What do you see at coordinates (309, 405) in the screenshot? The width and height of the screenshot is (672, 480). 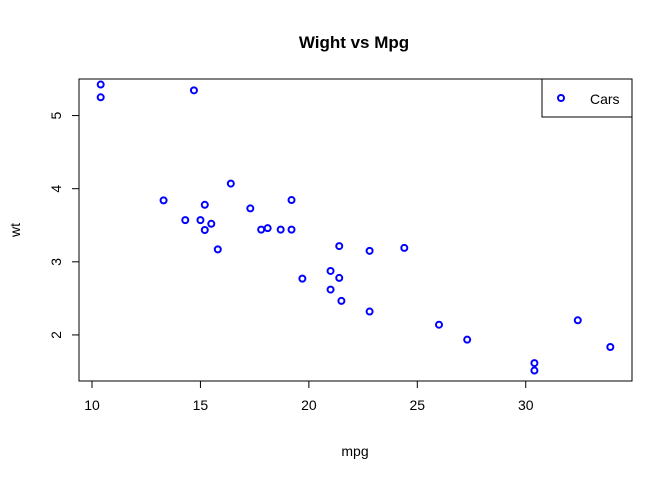 I see `x-tick-label: 20` at bounding box center [309, 405].